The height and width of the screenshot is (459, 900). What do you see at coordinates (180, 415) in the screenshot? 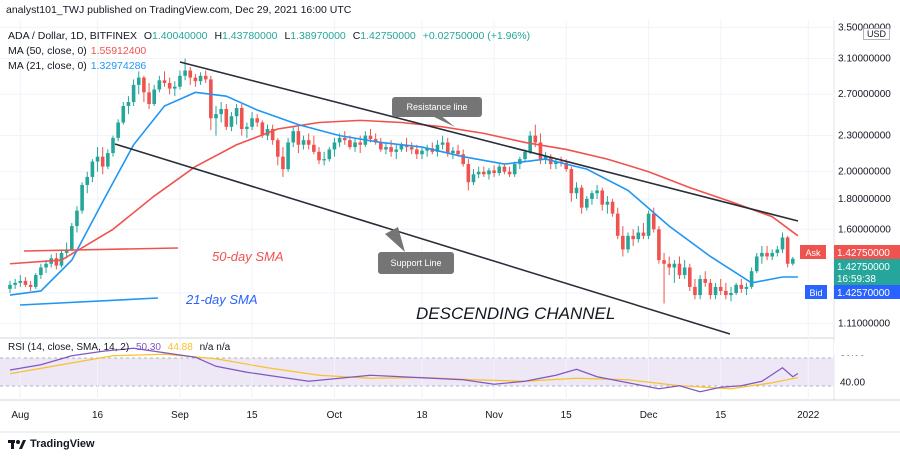
I see `time-tick-label: Sep` at bounding box center [180, 415].